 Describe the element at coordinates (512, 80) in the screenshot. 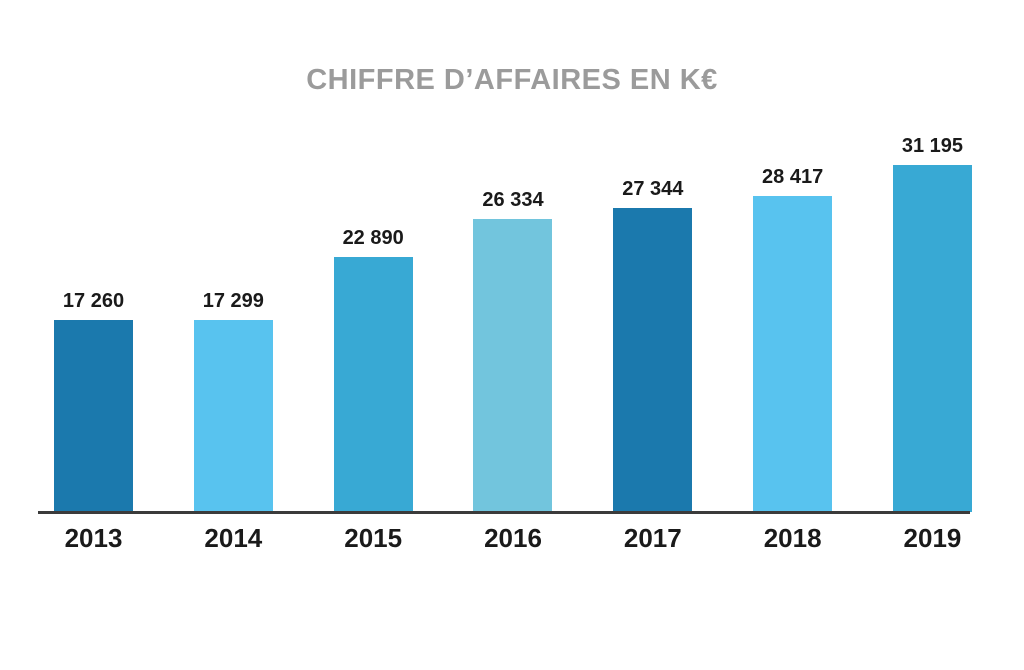

I see `chart-title: CHIFFRE D’AFFAIRES EN K€` at that location.